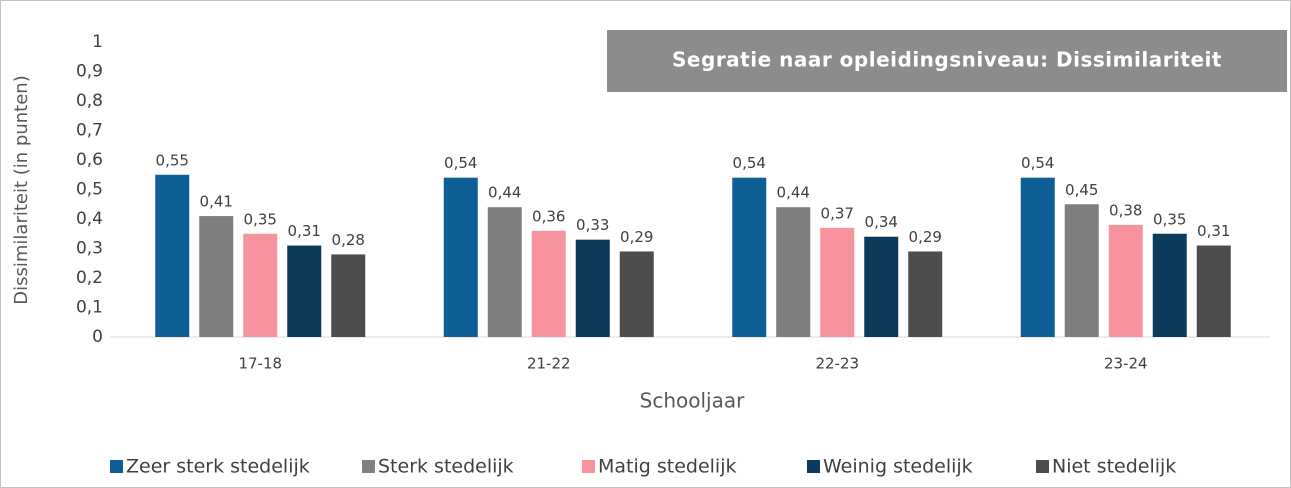 The height and width of the screenshot is (488, 1291). Describe the element at coordinates (1125, 210) in the screenshot. I see `value-label: 0,38` at that location.